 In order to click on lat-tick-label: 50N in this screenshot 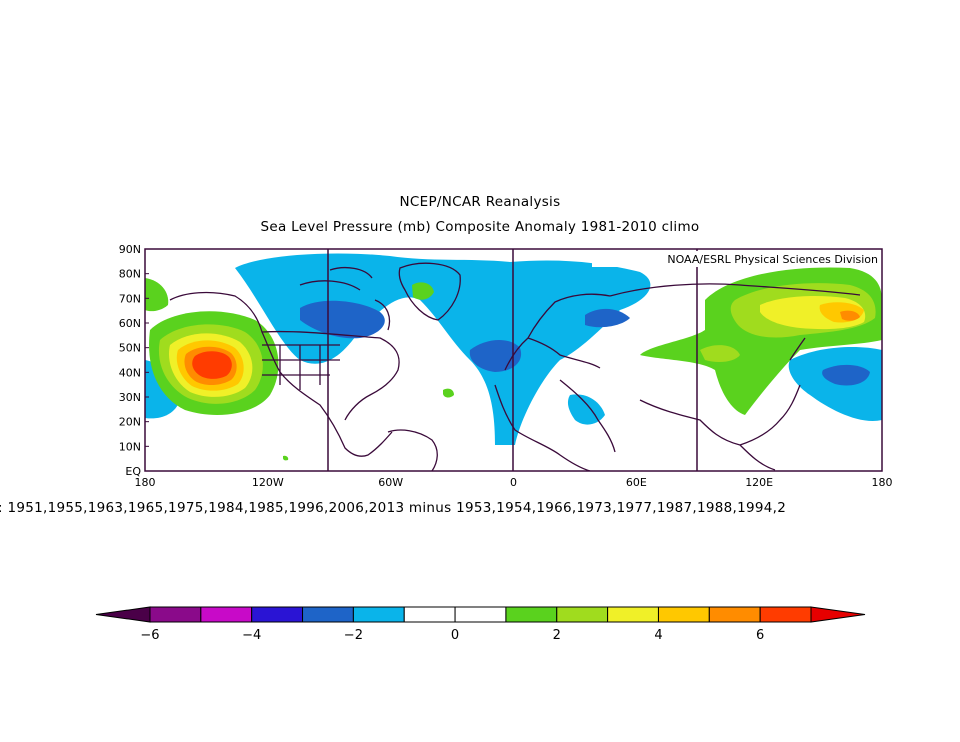, I will do `click(130, 348)`.